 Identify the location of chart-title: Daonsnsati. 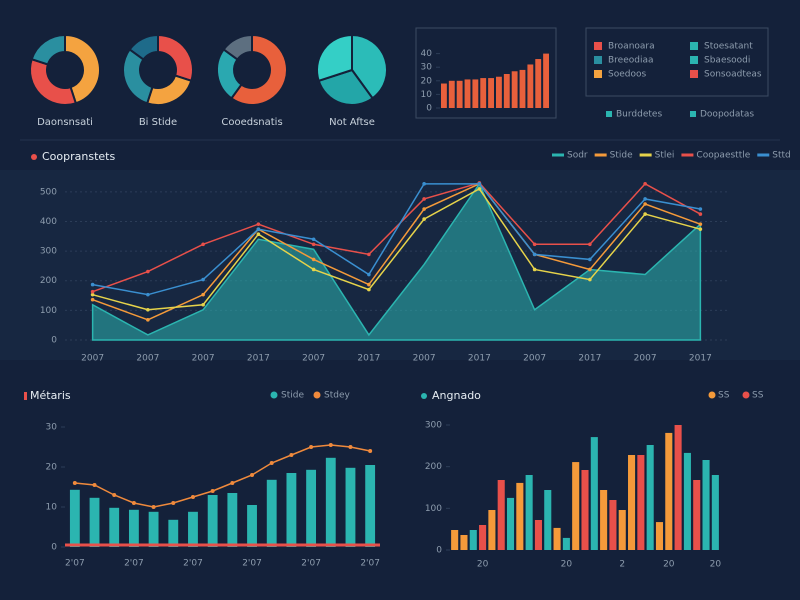
(65, 122).